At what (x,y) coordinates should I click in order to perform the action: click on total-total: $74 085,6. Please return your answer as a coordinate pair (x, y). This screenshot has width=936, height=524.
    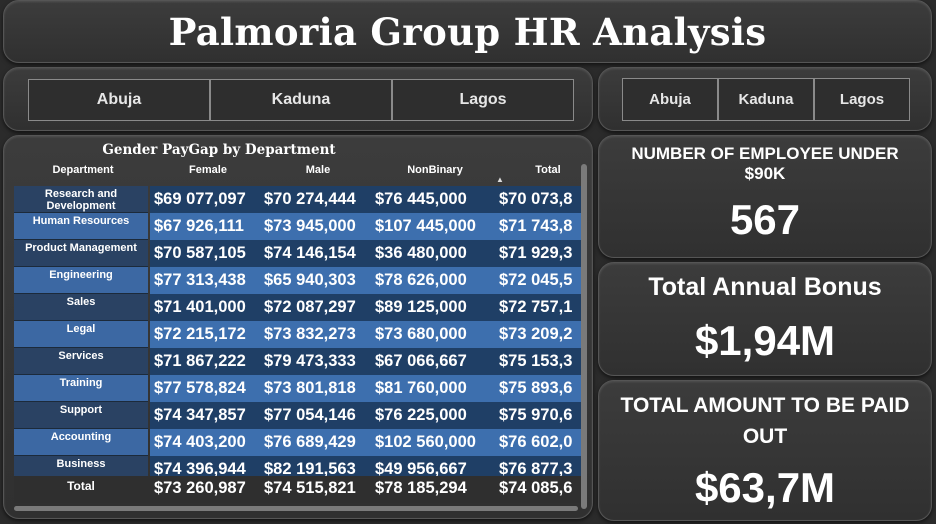
    Looking at the image, I should click on (536, 488).